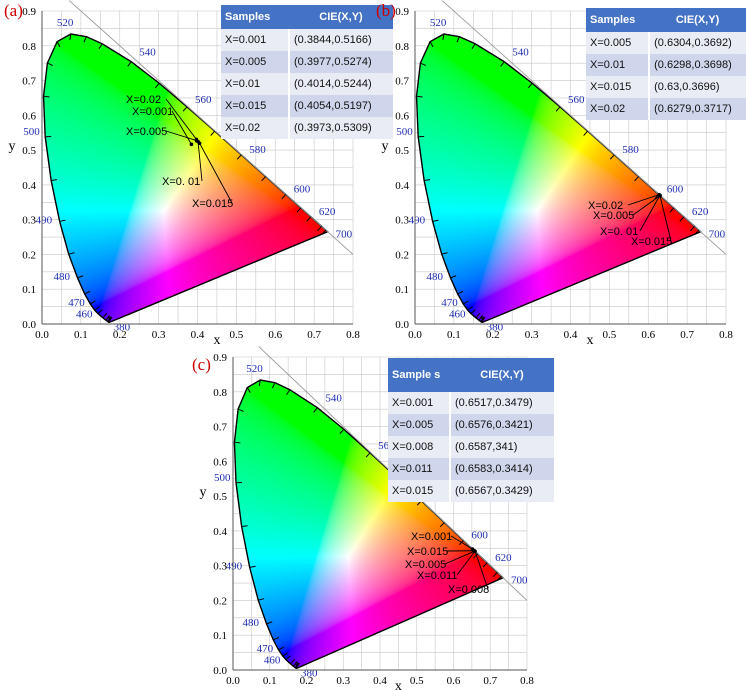  I want to click on wavelength-label: 580, so click(257, 150).